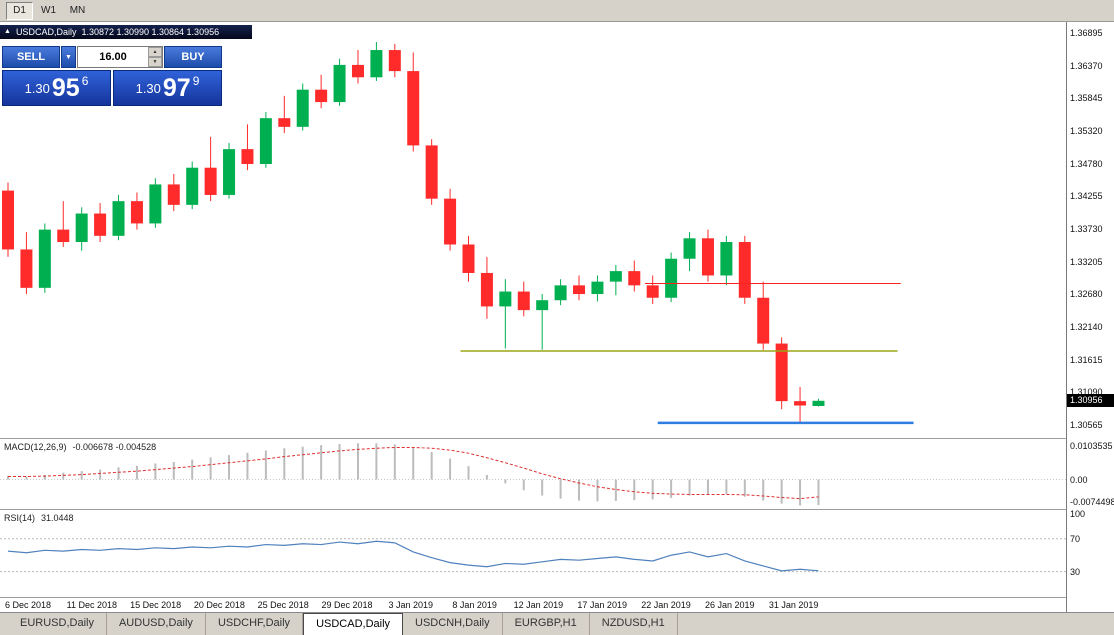 This screenshot has width=1114, height=635. What do you see at coordinates (219, 605) in the screenshot?
I see `date-tick-label: 20 Dec 2018` at bounding box center [219, 605].